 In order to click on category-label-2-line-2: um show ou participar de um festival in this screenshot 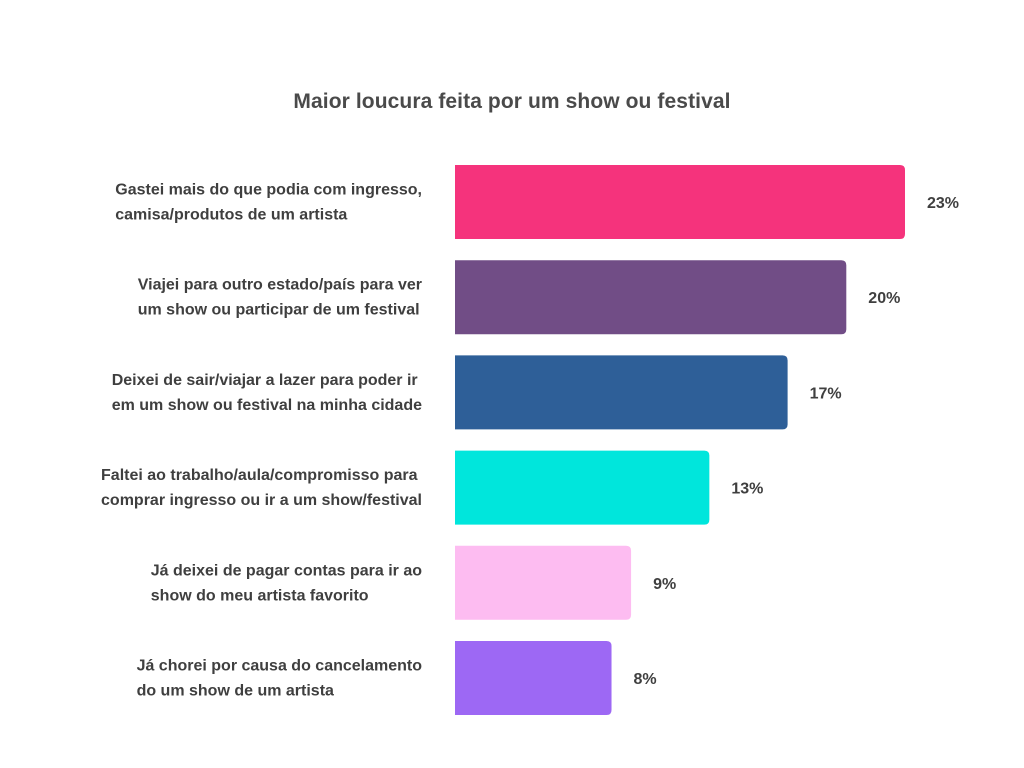, I will do `click(279, 310)`.